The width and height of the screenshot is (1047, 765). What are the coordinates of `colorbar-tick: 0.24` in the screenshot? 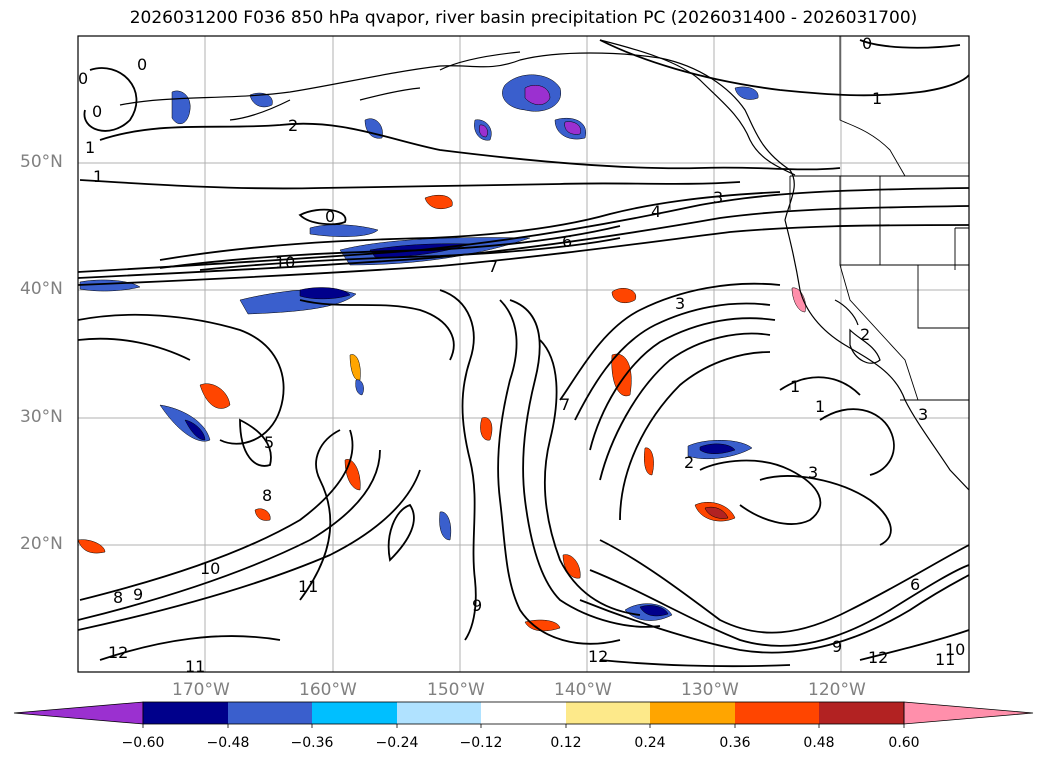 It's located at (650, 743).